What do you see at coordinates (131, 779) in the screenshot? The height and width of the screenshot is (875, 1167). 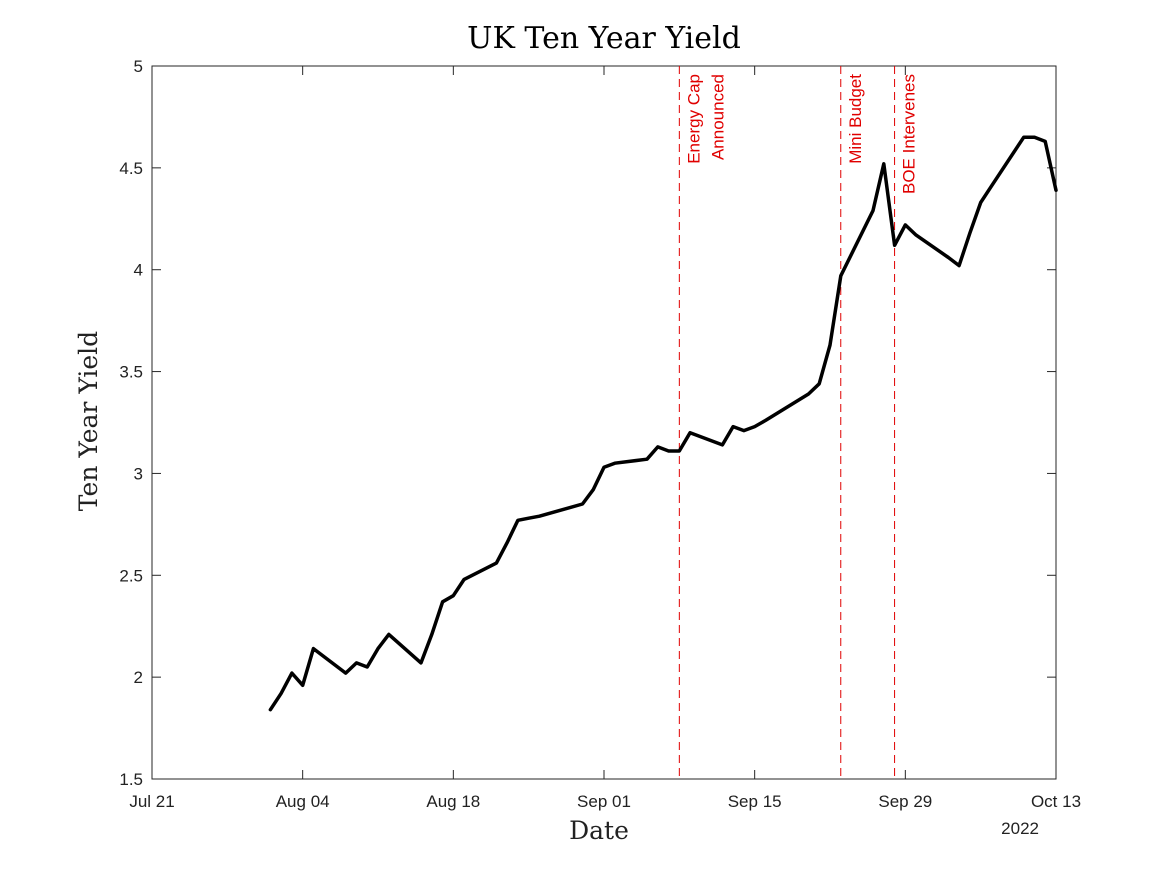 I see `y-tick-label: 1.5` at bounding box center [131, 779].